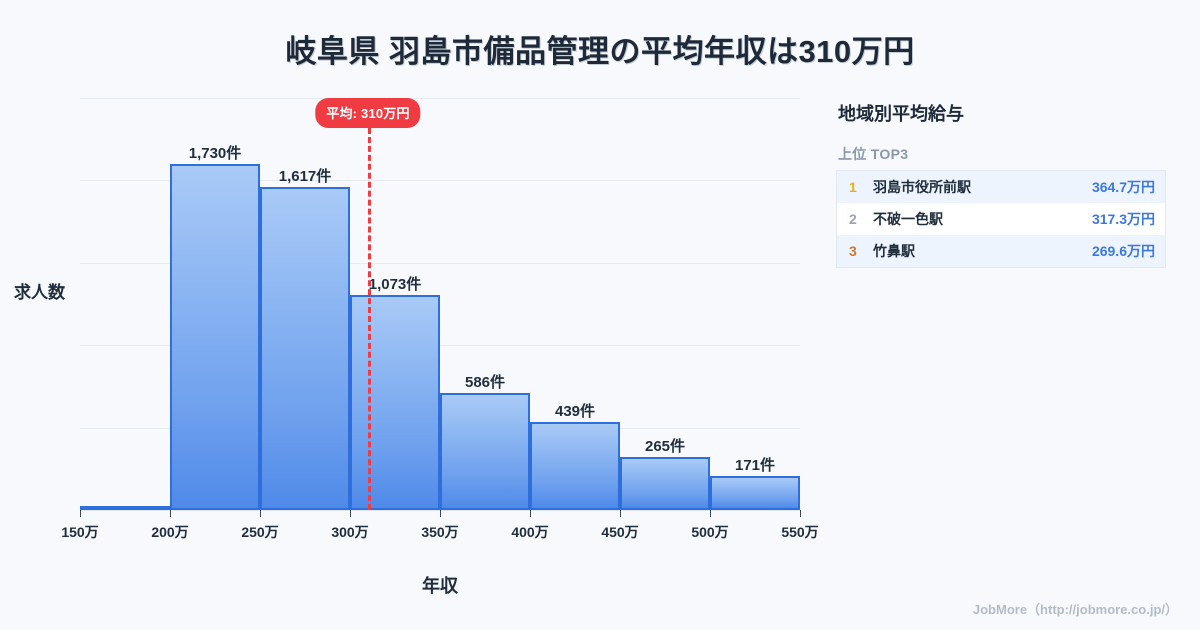  What do you see at coordinates (440, 586) in the screenshot?
I see `x-axis-title: 年収` at bounding box center [440, 586].